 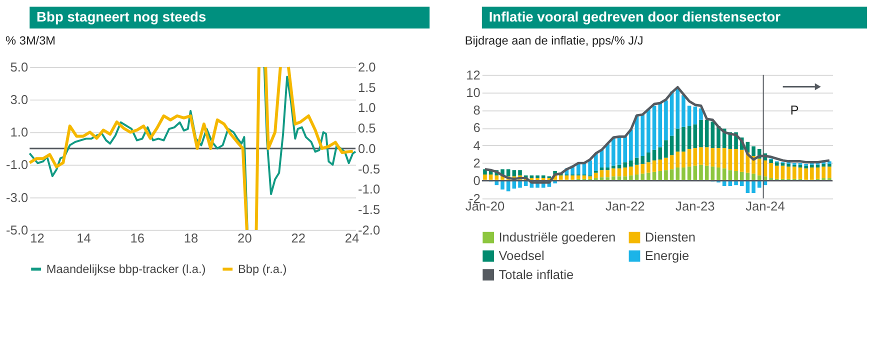 What do you see at coordinates (667, 256) in the screenshot?
I see `legend-label: Energie` at bounding box center [667, 256].